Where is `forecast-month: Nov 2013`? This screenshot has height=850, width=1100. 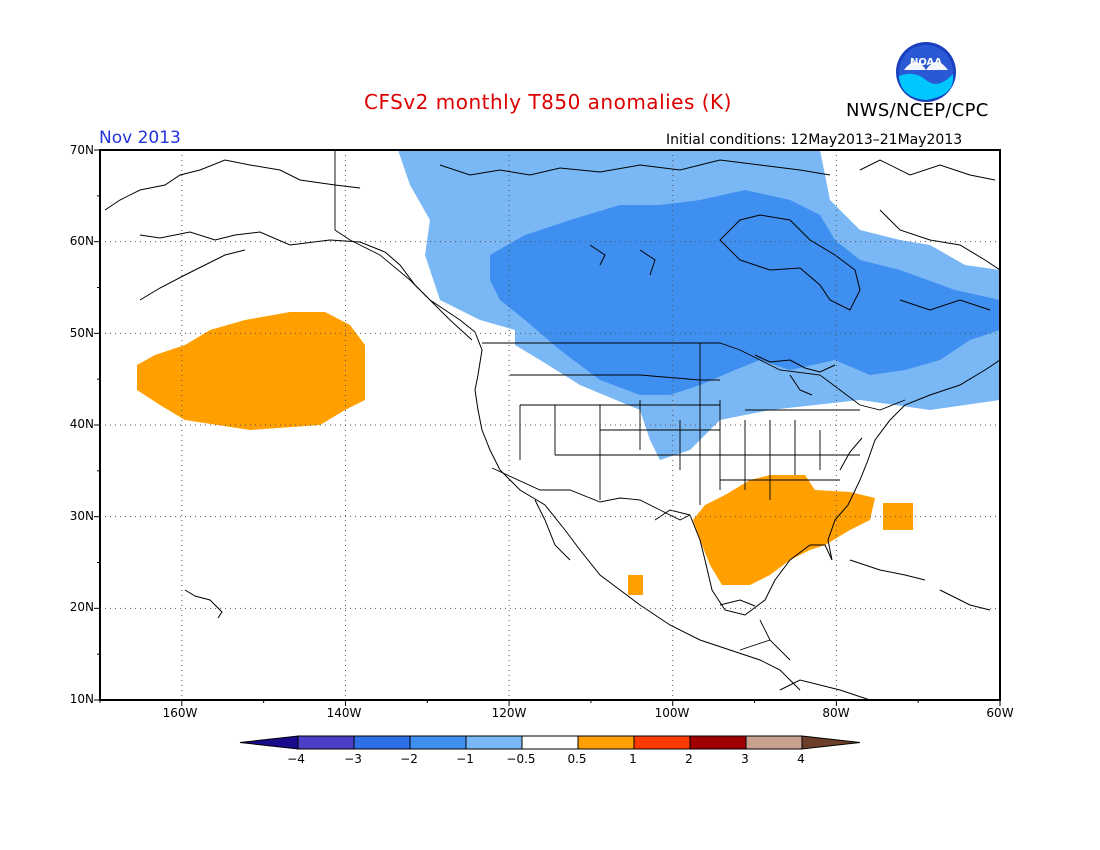
forecast-month: Nov 2013 is located at coordinates (140, 138).